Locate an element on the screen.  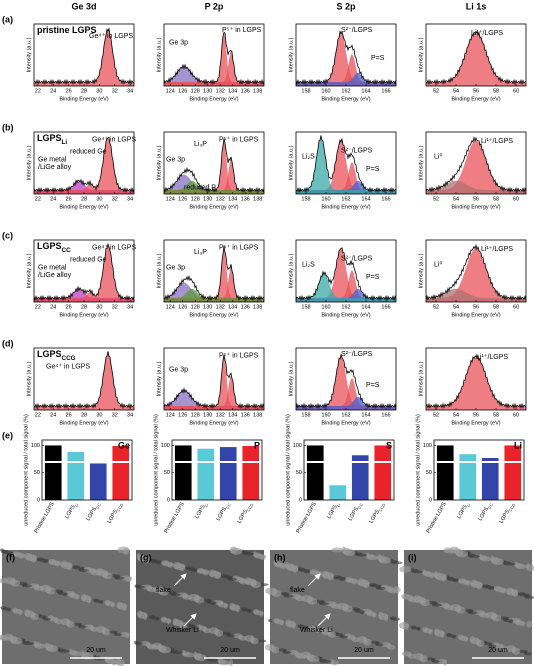
arrow is located at coordinates (324, 620).